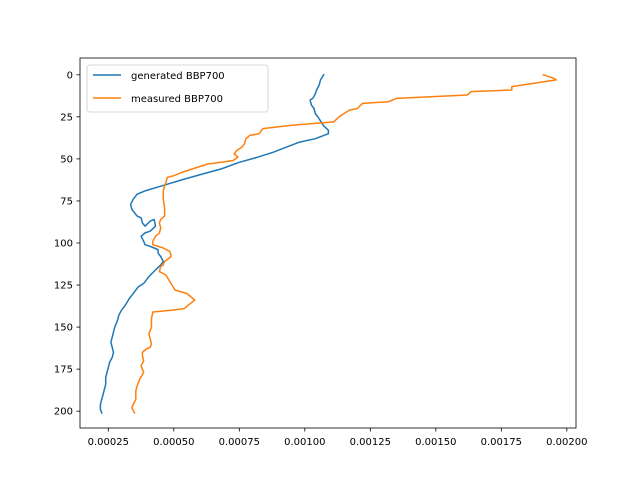  I want to click on y-tick-label: 50, so click(66, 159).